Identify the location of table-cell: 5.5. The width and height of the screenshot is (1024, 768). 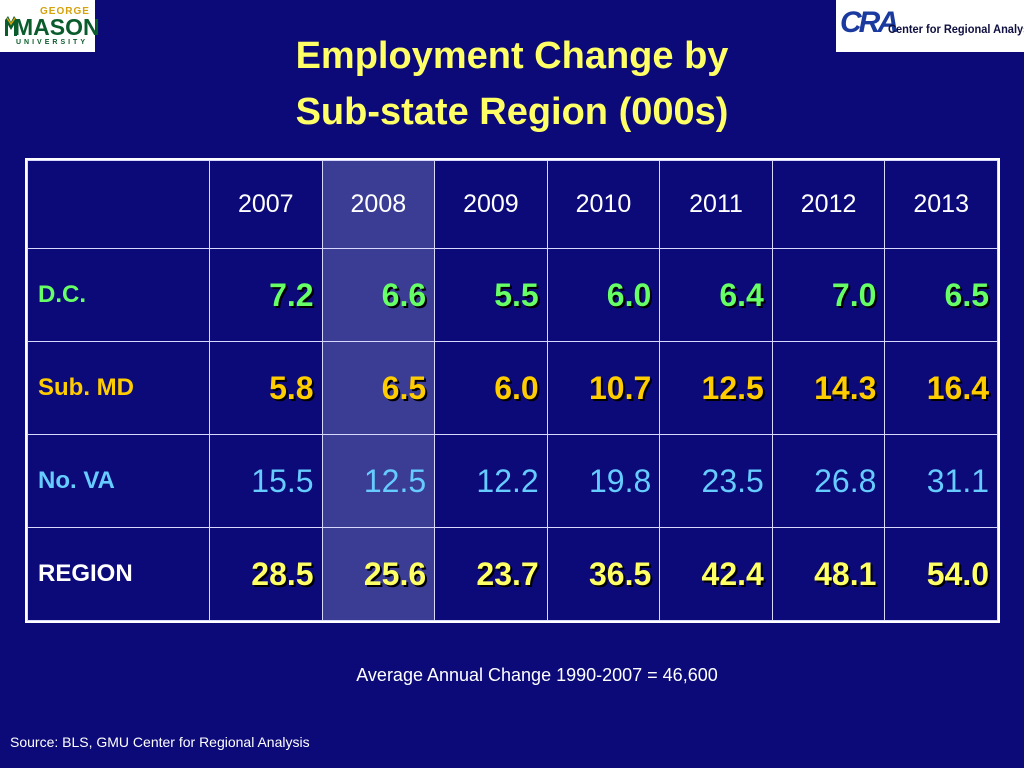
(491, 295).